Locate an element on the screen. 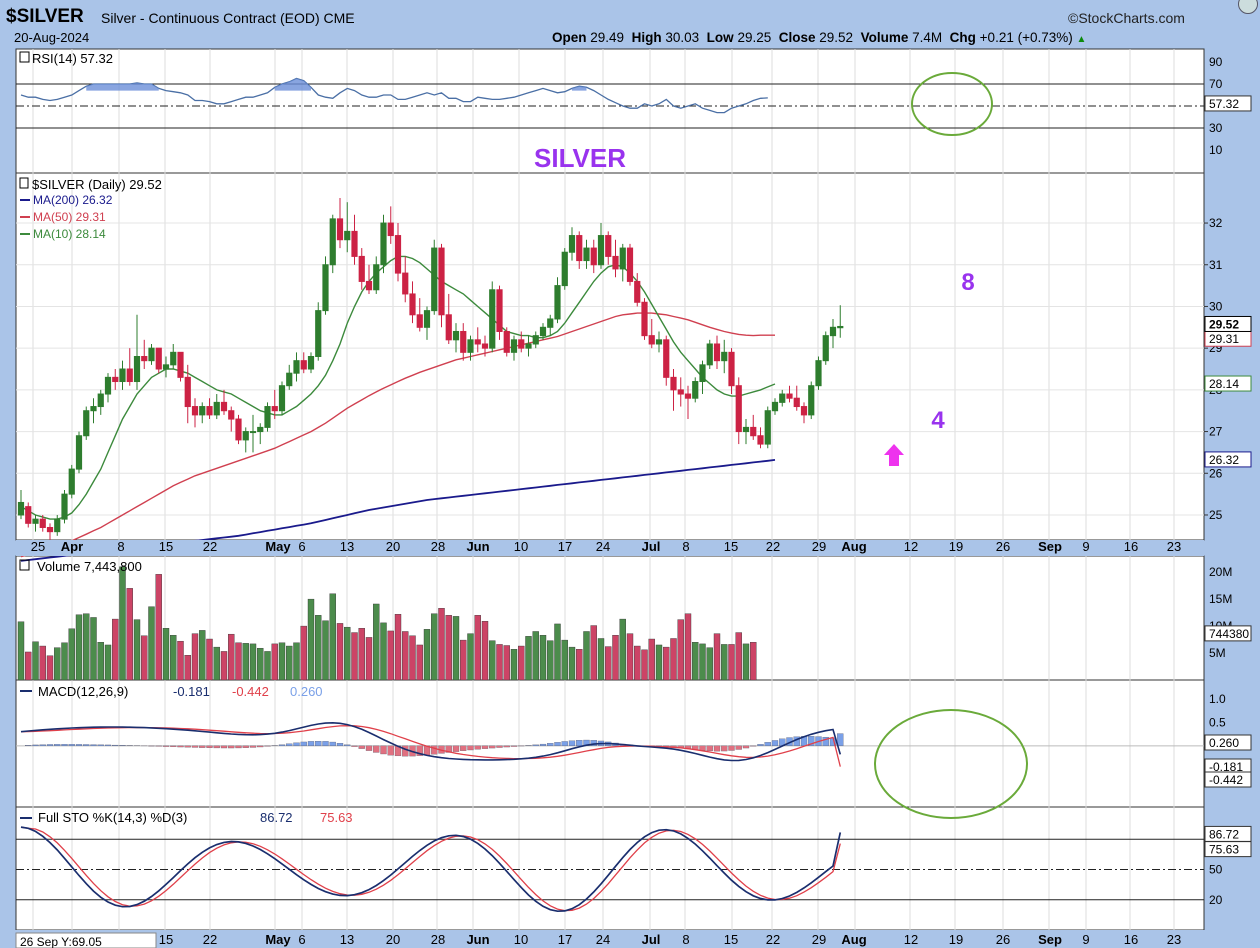 This screenshot has width=1260, height=948. x-axis-label: 15 is located at coordinates (731, 546).